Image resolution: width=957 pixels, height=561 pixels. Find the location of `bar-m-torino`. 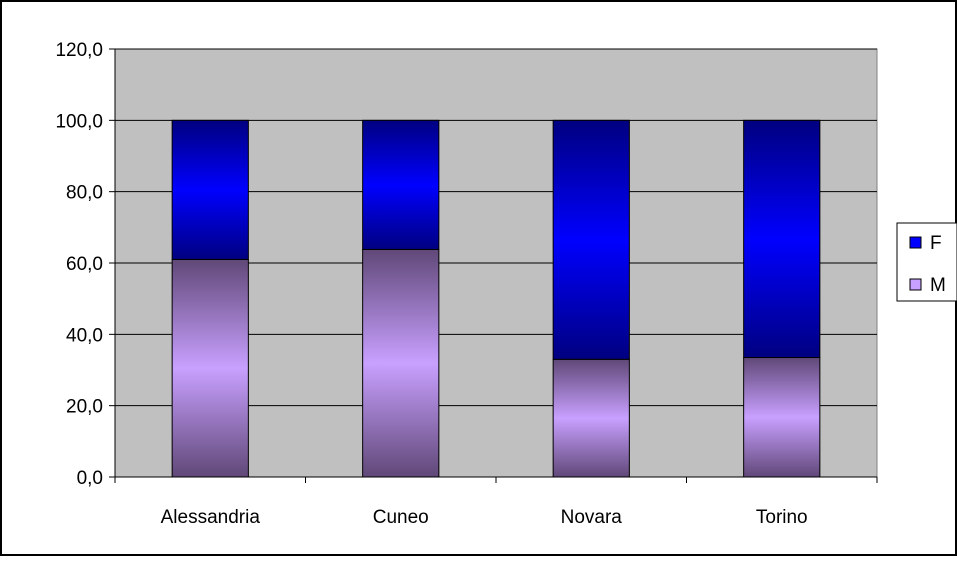

bar-m-torino is located at coordinates (782, 417).